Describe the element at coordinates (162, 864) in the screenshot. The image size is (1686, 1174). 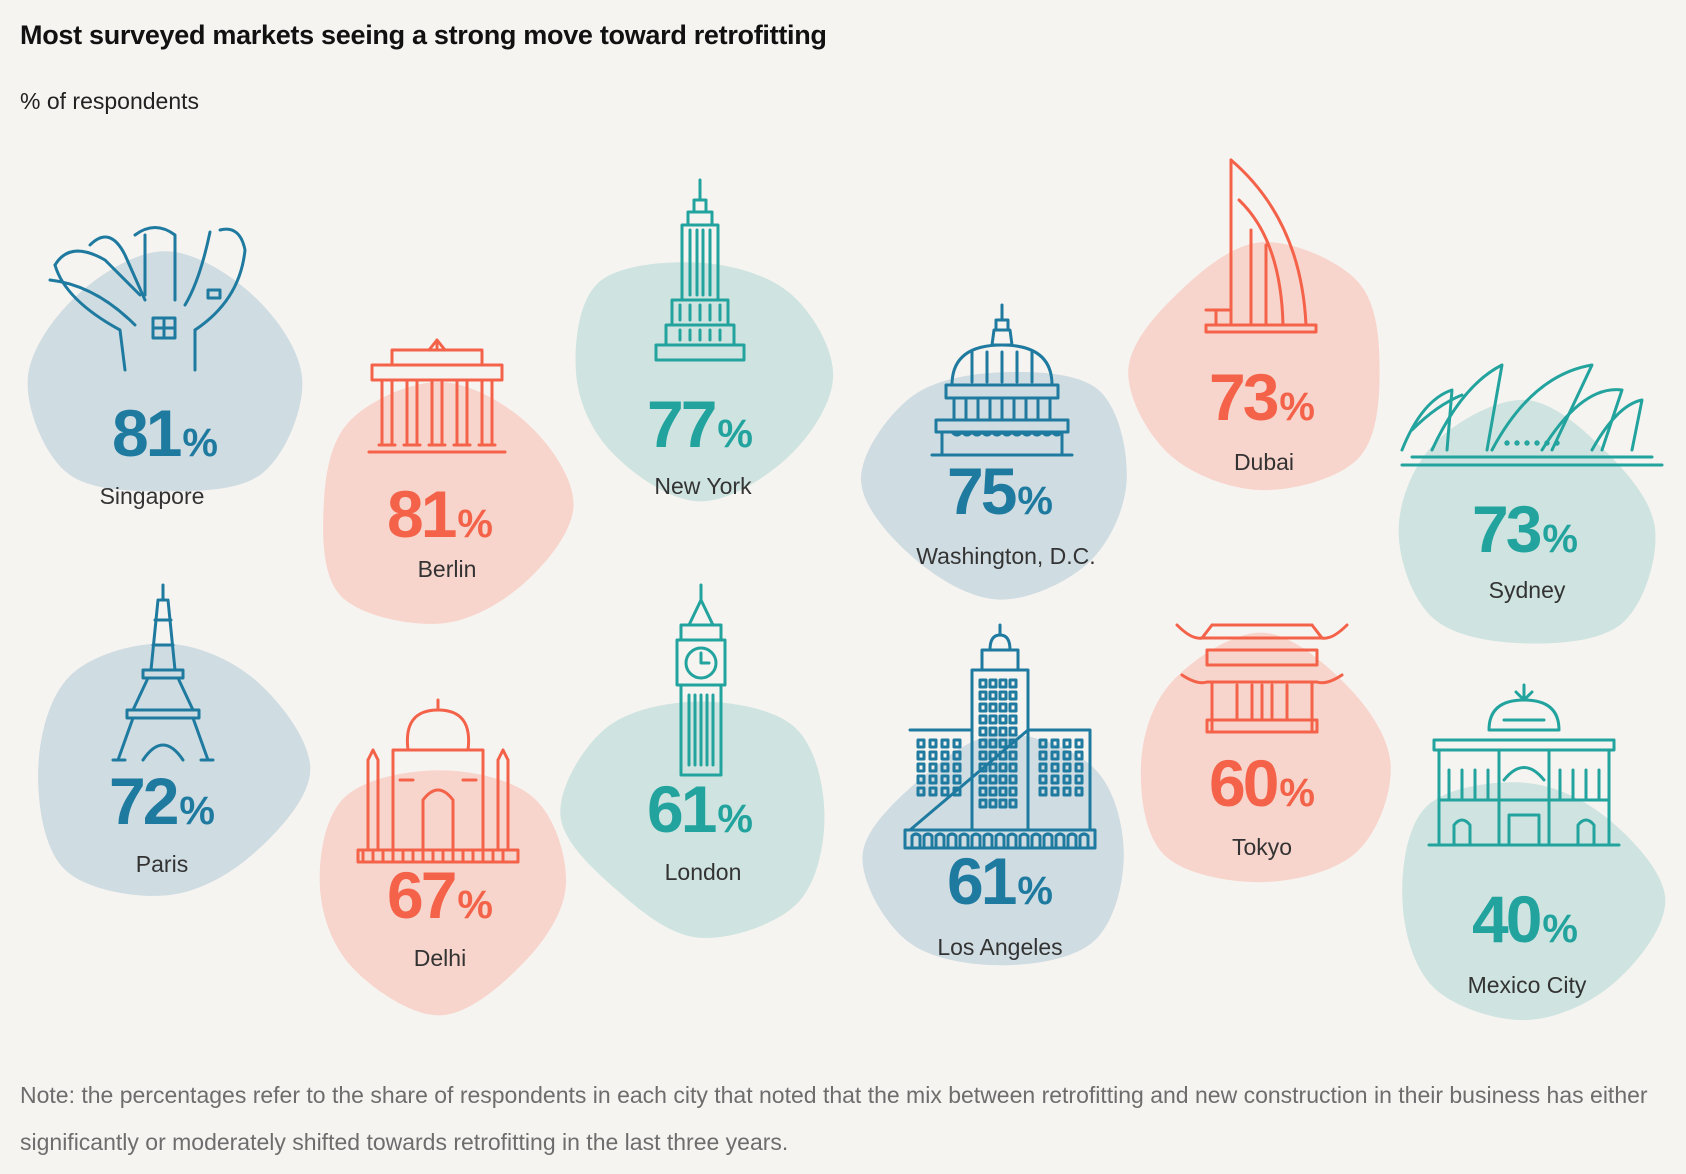
I see `city-name-label: Paris` at that location.